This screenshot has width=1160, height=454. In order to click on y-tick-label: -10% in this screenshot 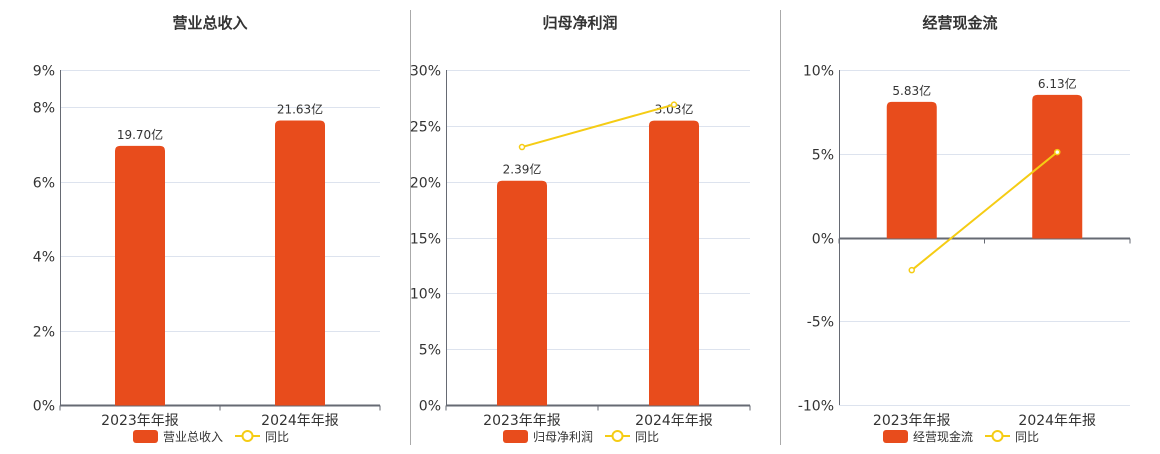, I will do `click(816, 407)`.